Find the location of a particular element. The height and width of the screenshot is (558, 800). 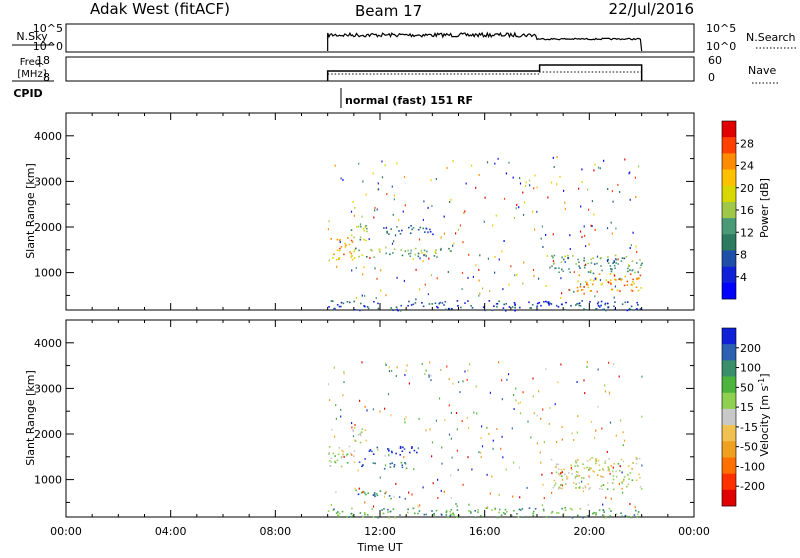

colorbar-tick-label: 28 is located at coordinates (747, 143).